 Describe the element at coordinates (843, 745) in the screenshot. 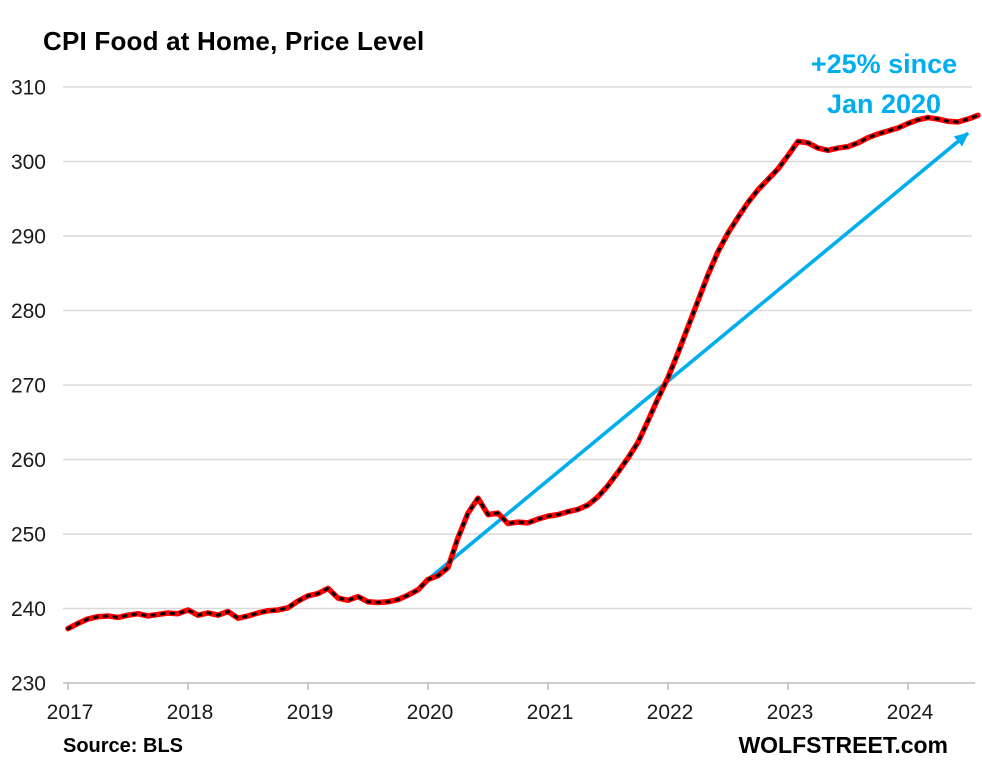

I see `brand-watermark: WOLFSTREET.com` at that location.